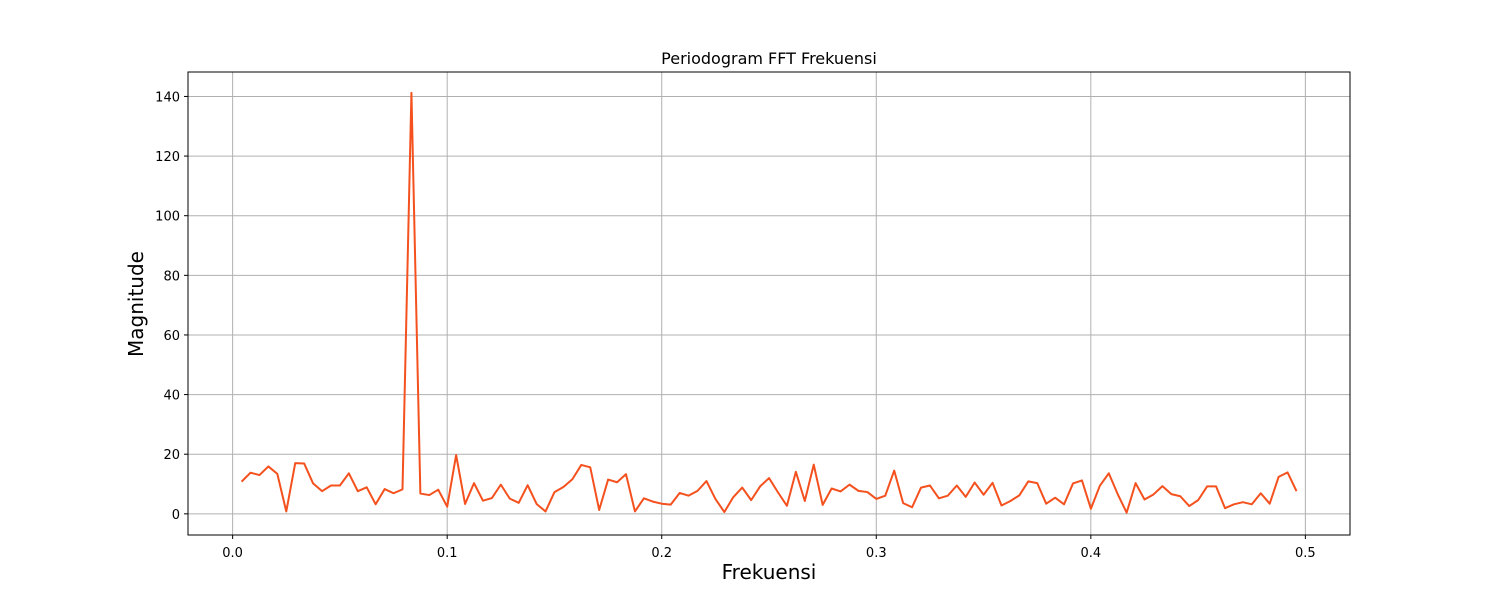 This screenshot has height=600, width=1500. What do you see at coordinates (167, 97) in the screenshot?
I see `y-tick-label: 140` at bounding box center [167, 97].